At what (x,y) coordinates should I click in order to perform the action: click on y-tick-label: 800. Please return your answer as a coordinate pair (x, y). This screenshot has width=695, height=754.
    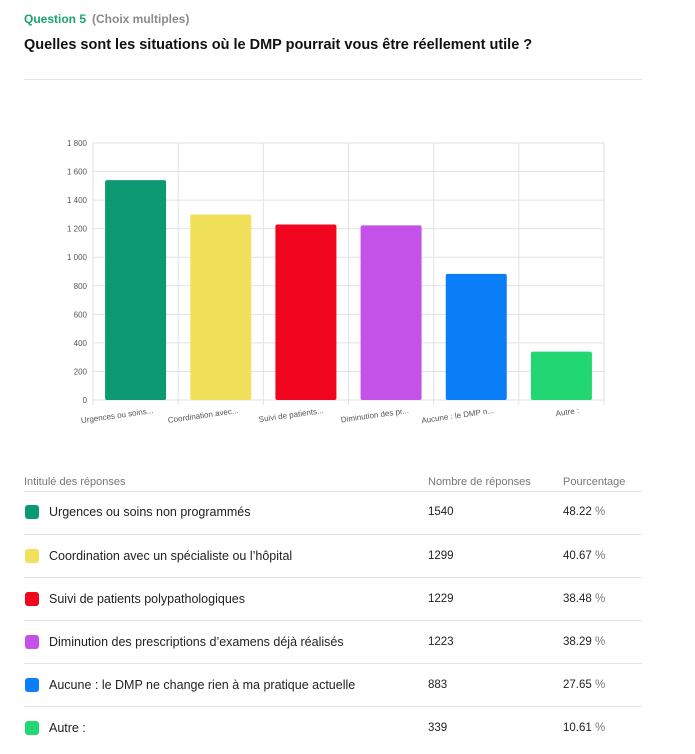
    Looking at the image, I should click on (81, 286).